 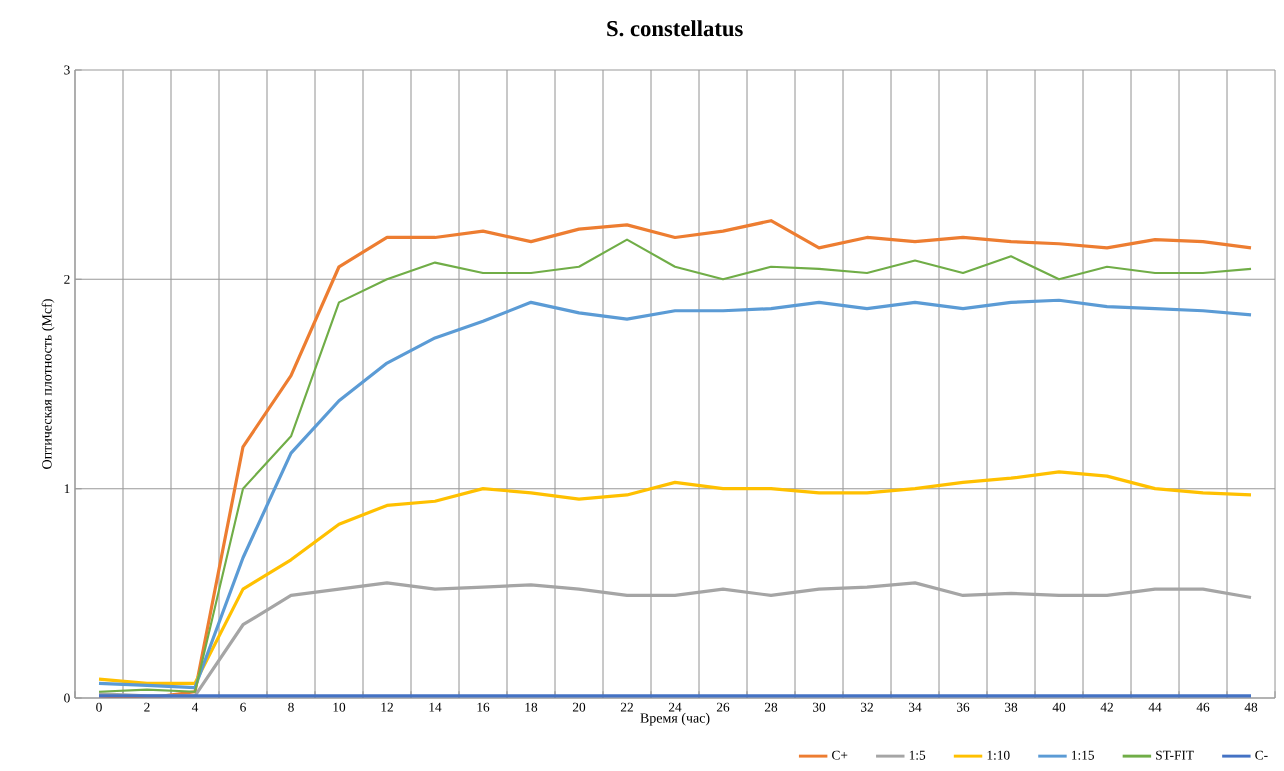 What do you see at coordinates (435, 707) in the screenshot?
I see `x-tick-label: 14` at bounding box center [435, 707].